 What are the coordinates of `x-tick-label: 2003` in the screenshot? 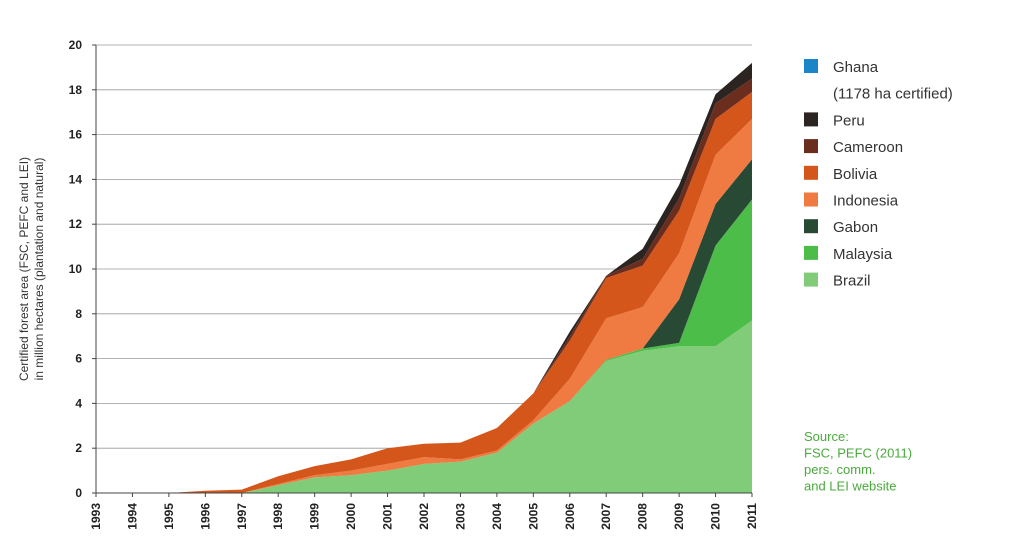 It's located at (460, 516).